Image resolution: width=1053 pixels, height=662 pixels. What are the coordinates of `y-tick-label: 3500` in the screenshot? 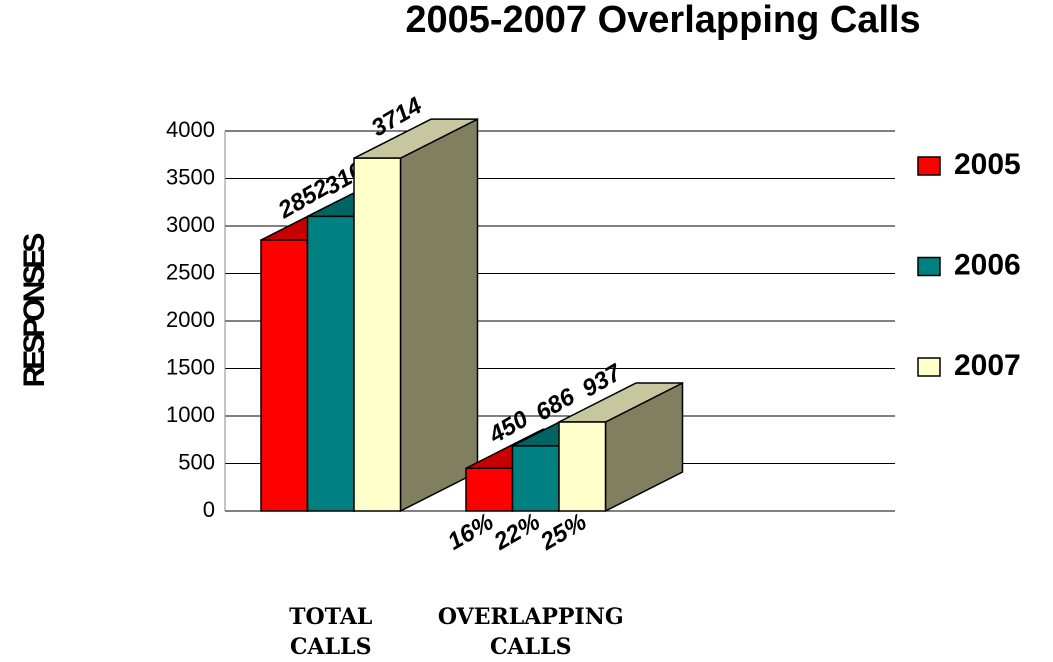 It's located at (190, 176).